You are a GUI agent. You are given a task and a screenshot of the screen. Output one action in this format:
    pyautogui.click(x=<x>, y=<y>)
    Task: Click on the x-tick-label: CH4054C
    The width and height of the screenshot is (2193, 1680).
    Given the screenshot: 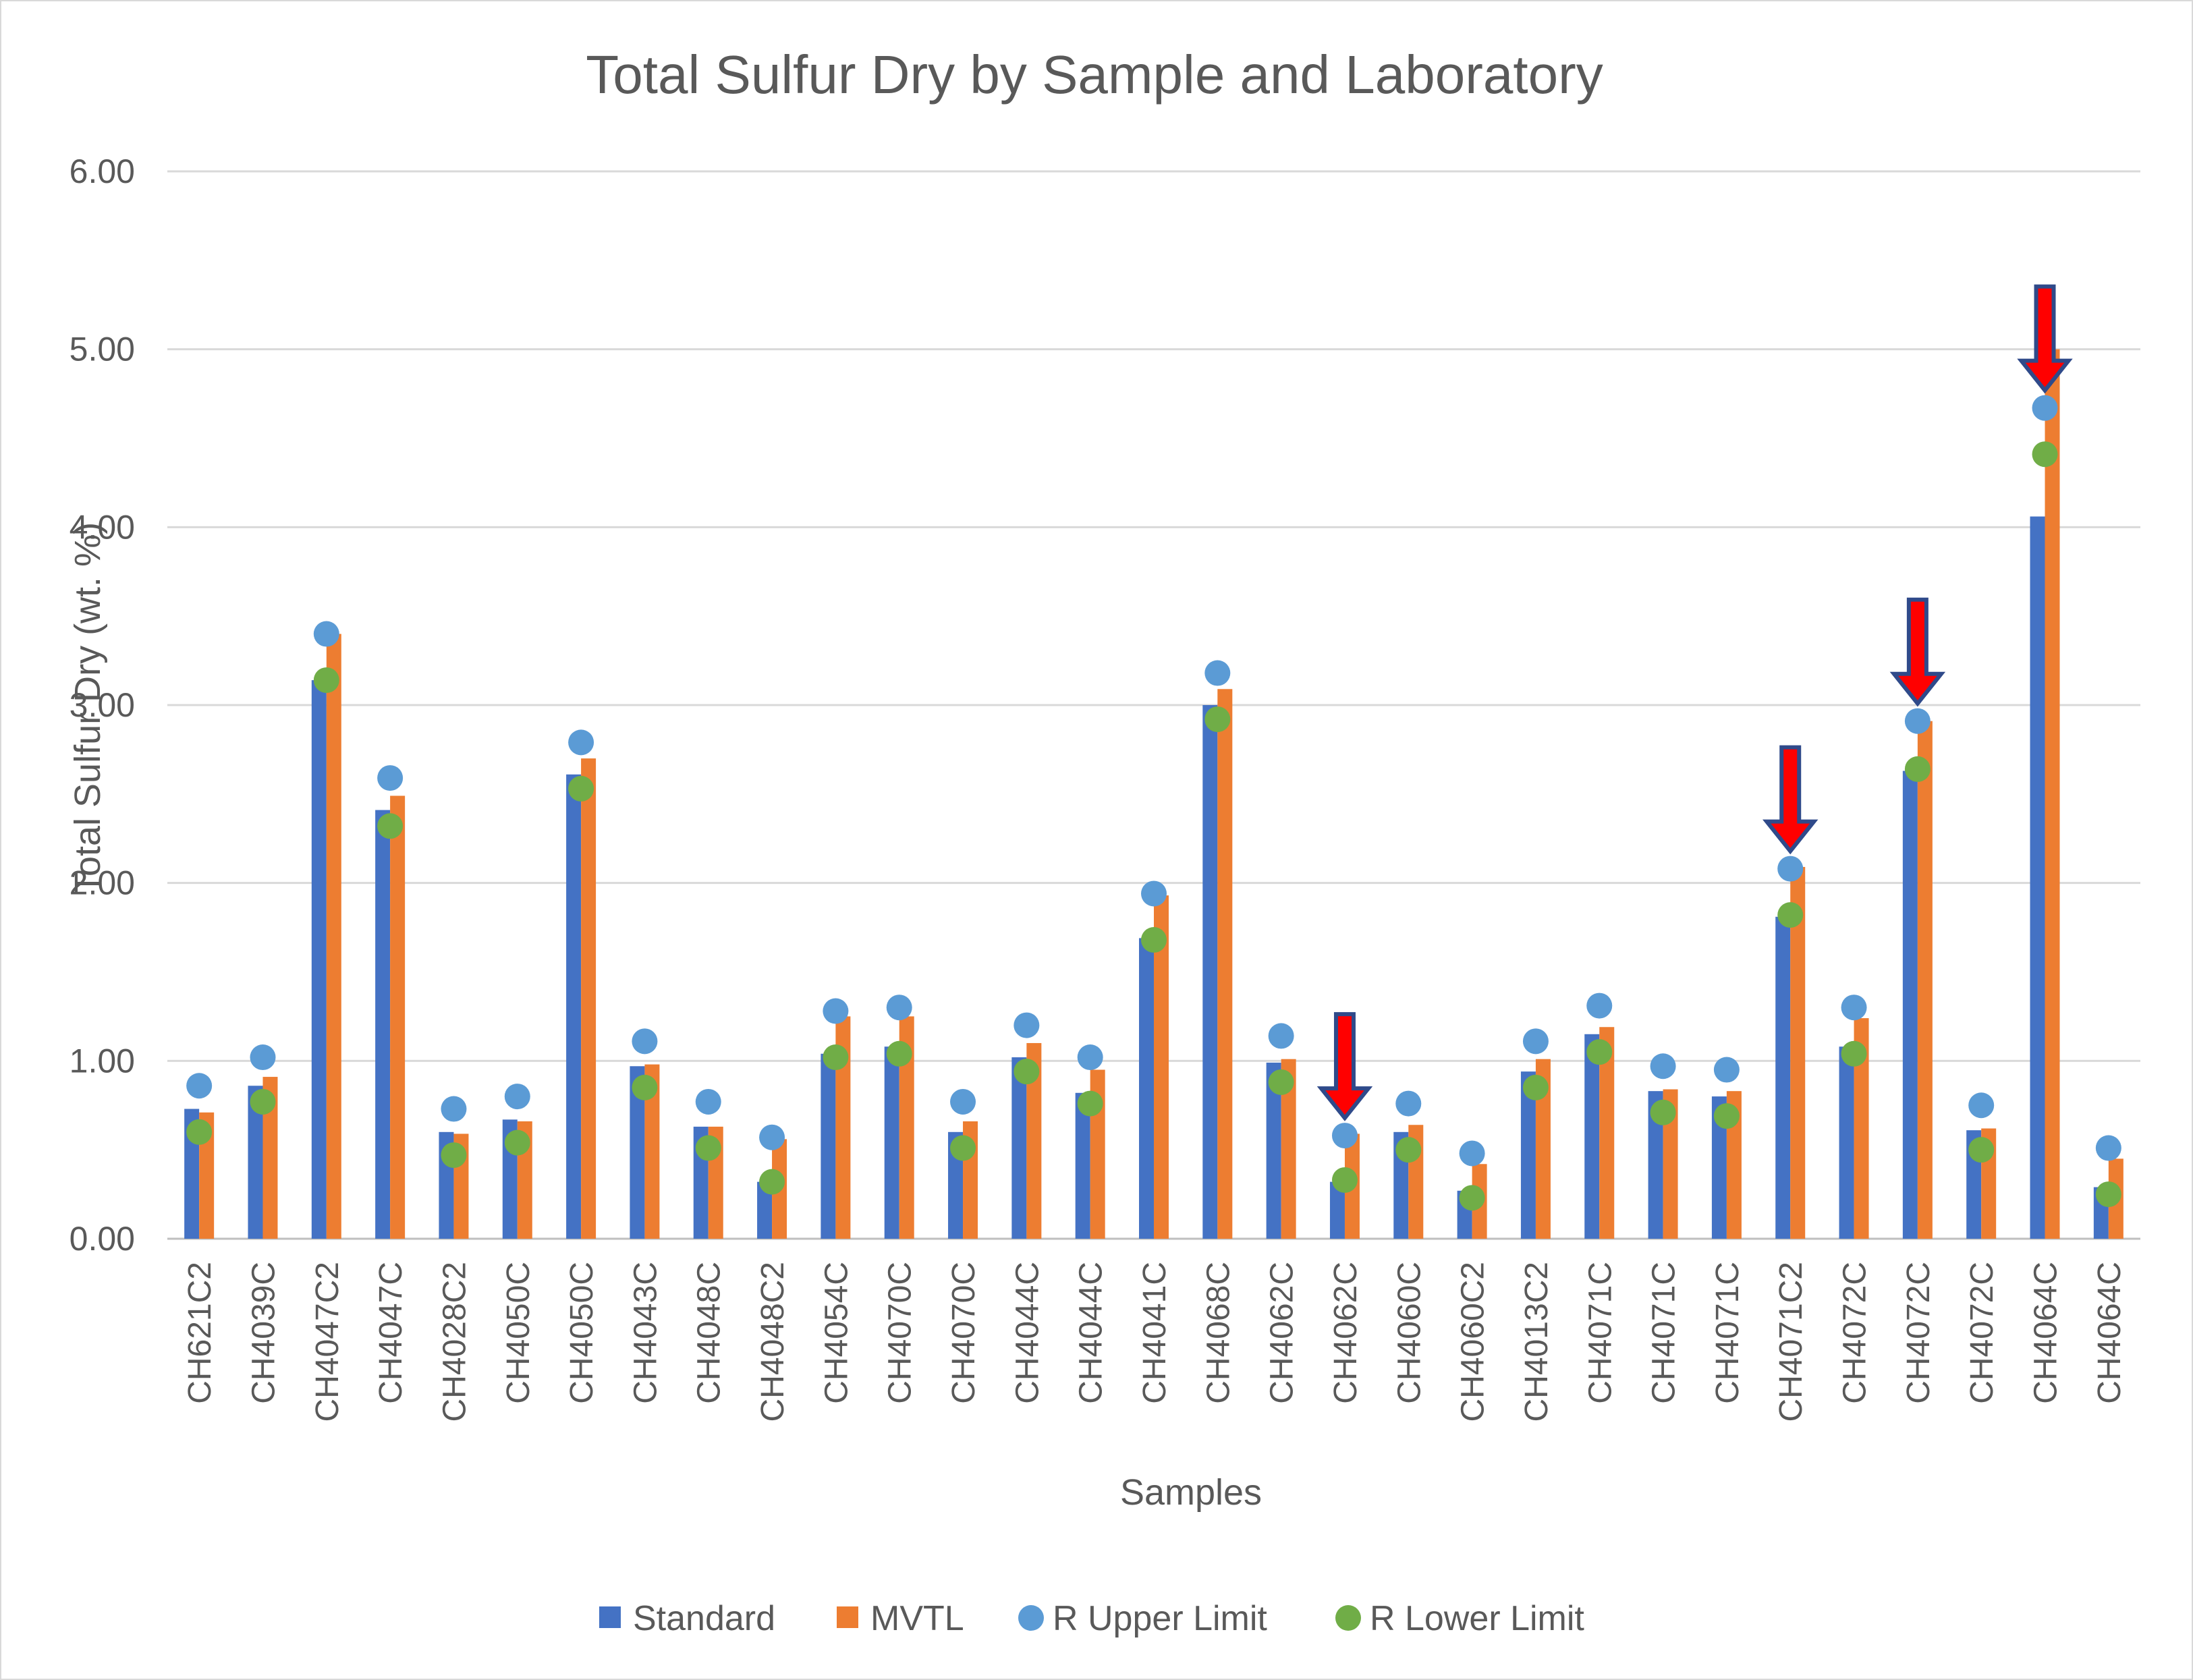 What is the action you would take?
    pyautogui.click(x=836, y=1333)
    